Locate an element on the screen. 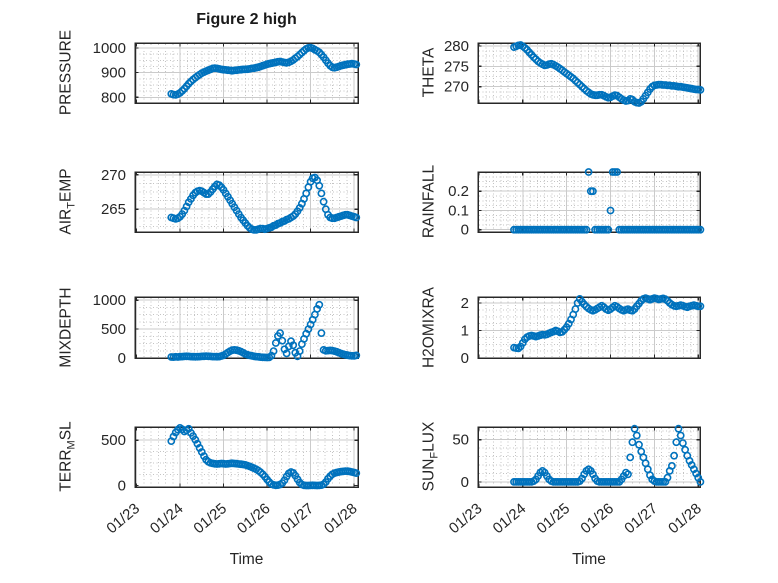 This screenshot has height=583, width=778. axes-box-theta is located at coordinates (589, 73).